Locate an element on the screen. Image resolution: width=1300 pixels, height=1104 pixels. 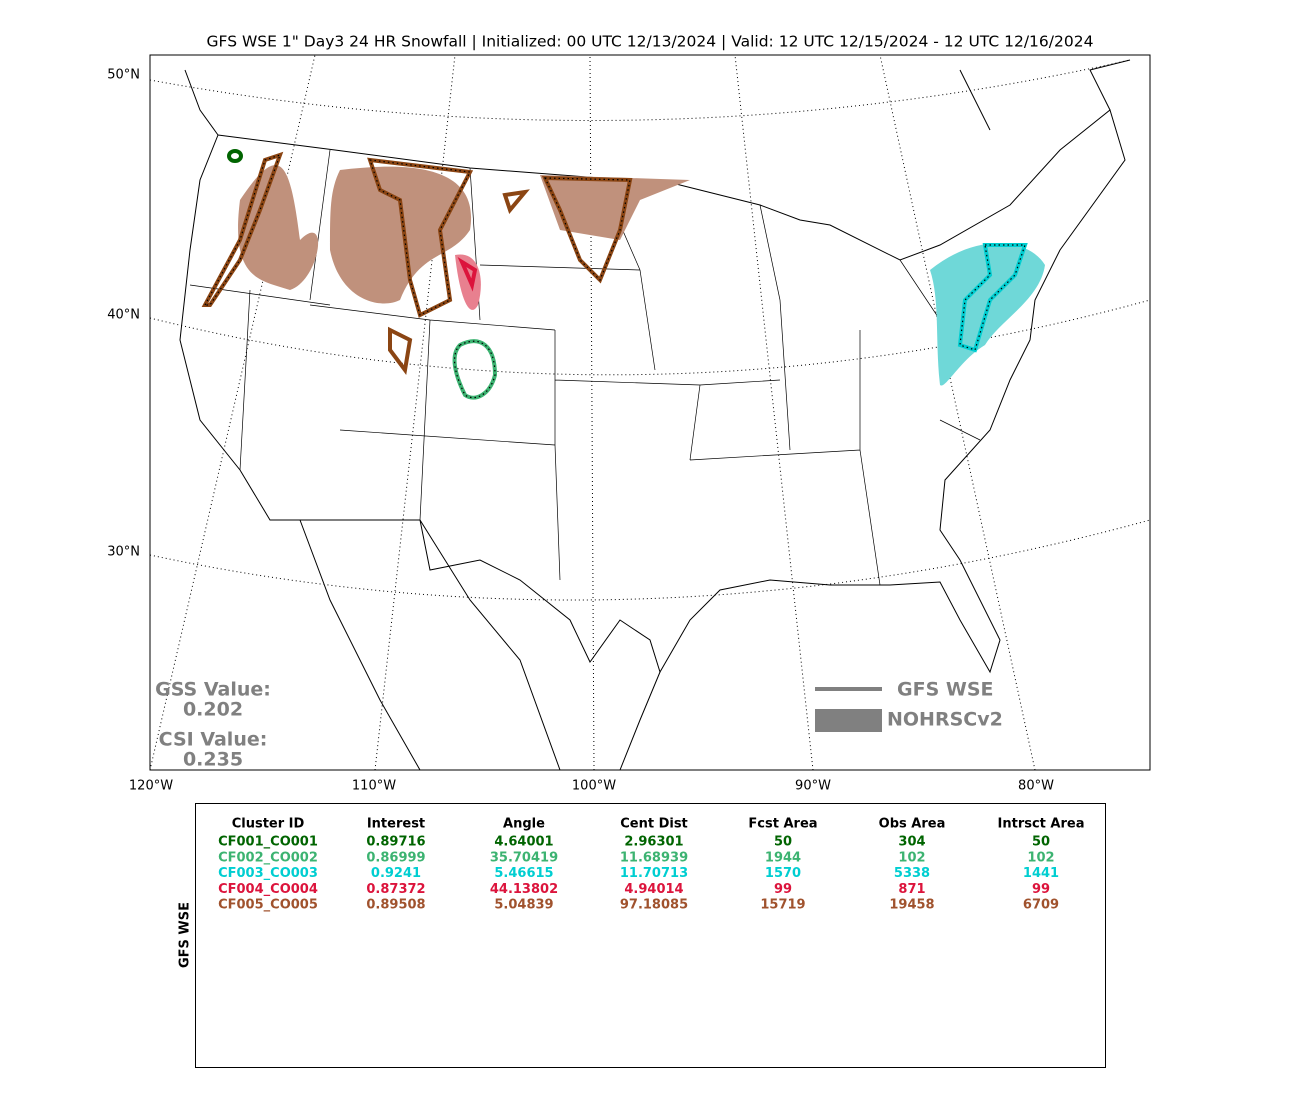
table-header: Intrsct Area is located at coordinates (1041, 824).